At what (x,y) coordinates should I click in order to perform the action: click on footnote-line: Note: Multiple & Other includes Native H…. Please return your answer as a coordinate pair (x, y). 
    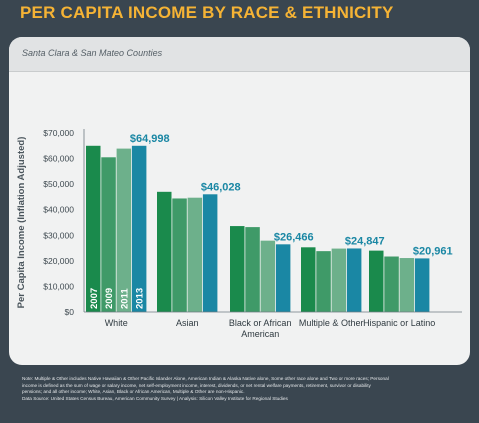
    Looking at the image, I should click on (205, 378).